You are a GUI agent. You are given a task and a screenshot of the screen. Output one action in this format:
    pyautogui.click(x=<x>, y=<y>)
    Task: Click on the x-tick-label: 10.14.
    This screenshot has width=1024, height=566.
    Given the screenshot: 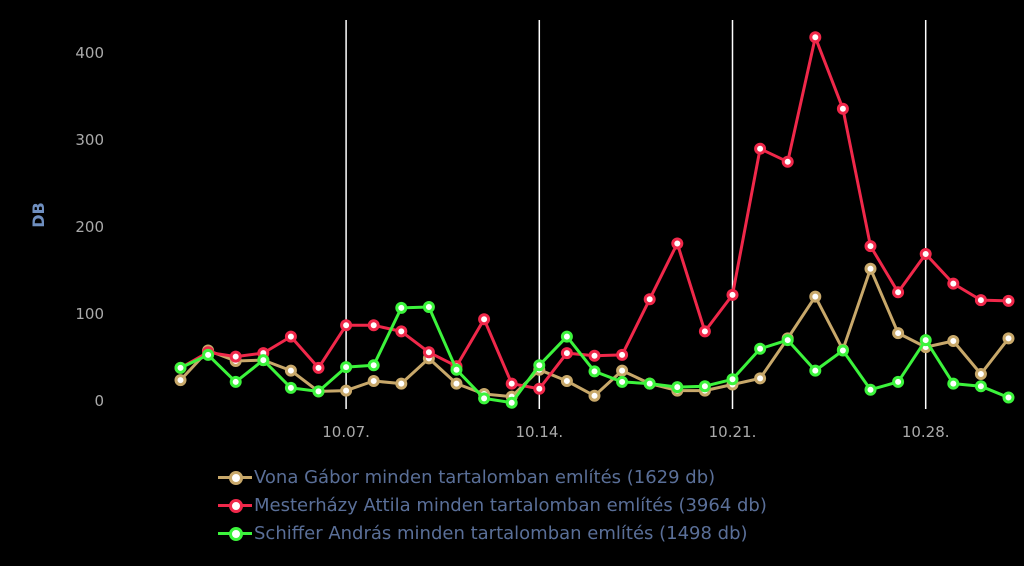 What is the action you would take?
    pyautogui.click(x=539, y=432)
    